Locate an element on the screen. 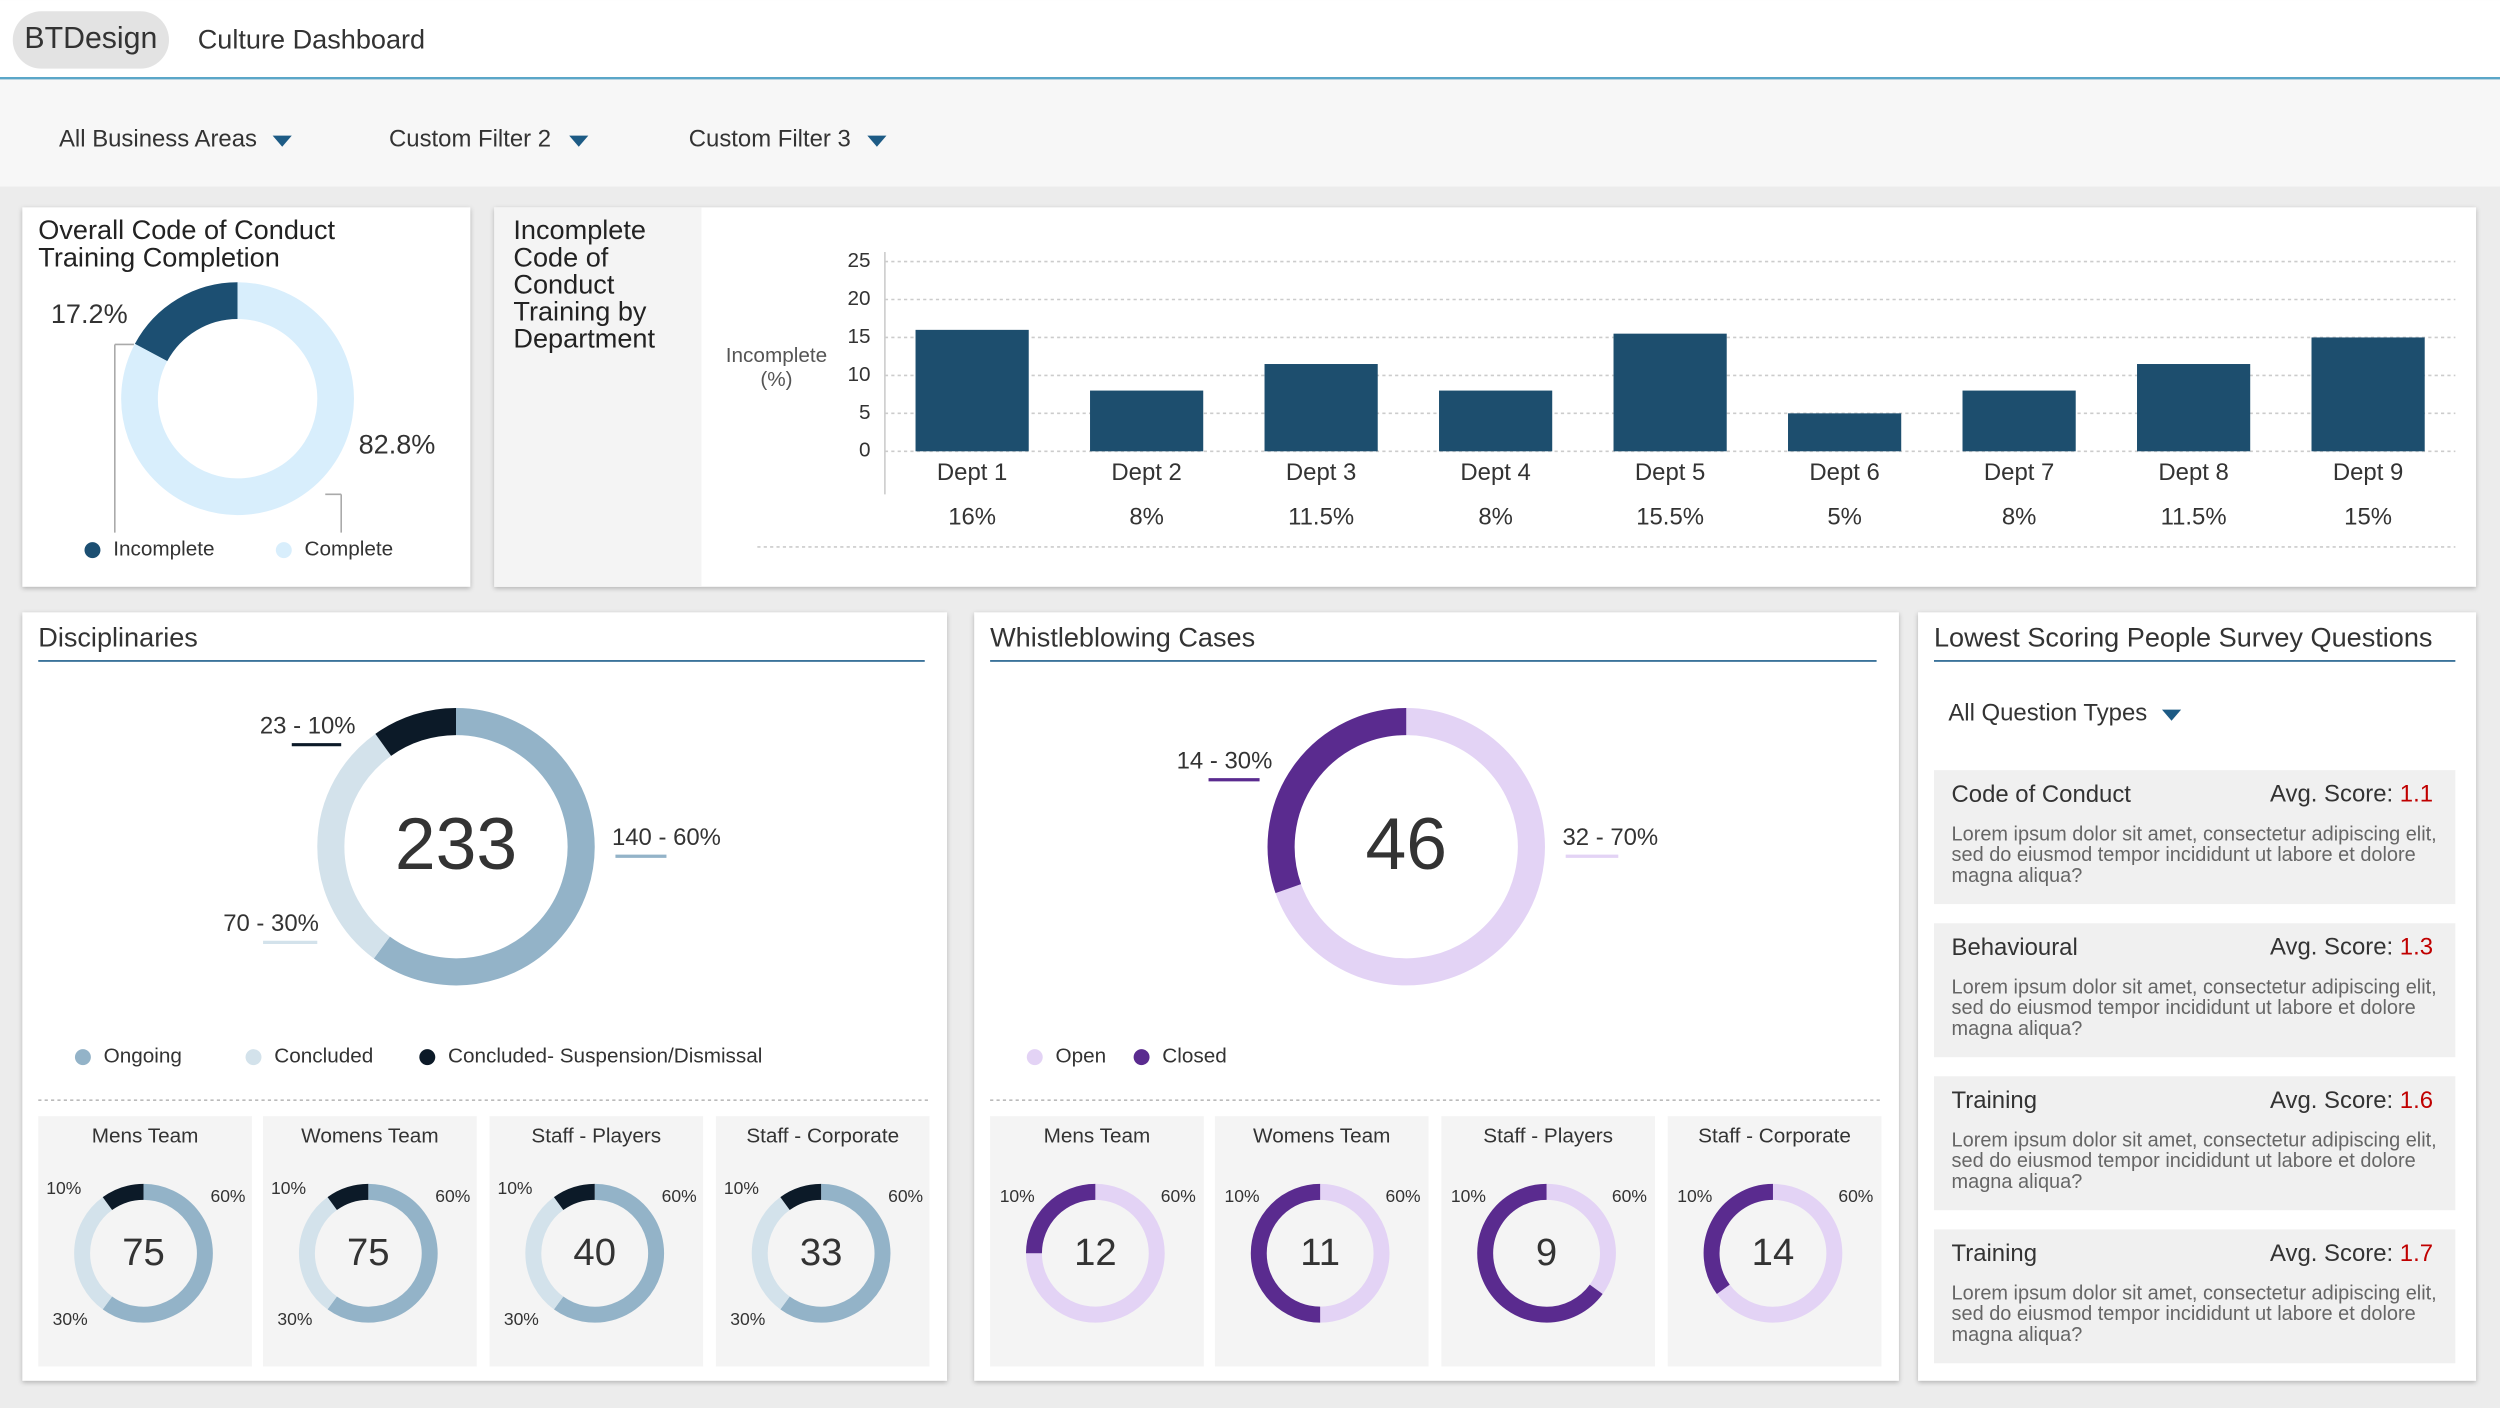 This screenshot has height=1408, width=2500. sub-total: 33 is located at coordinates (821, 1252).